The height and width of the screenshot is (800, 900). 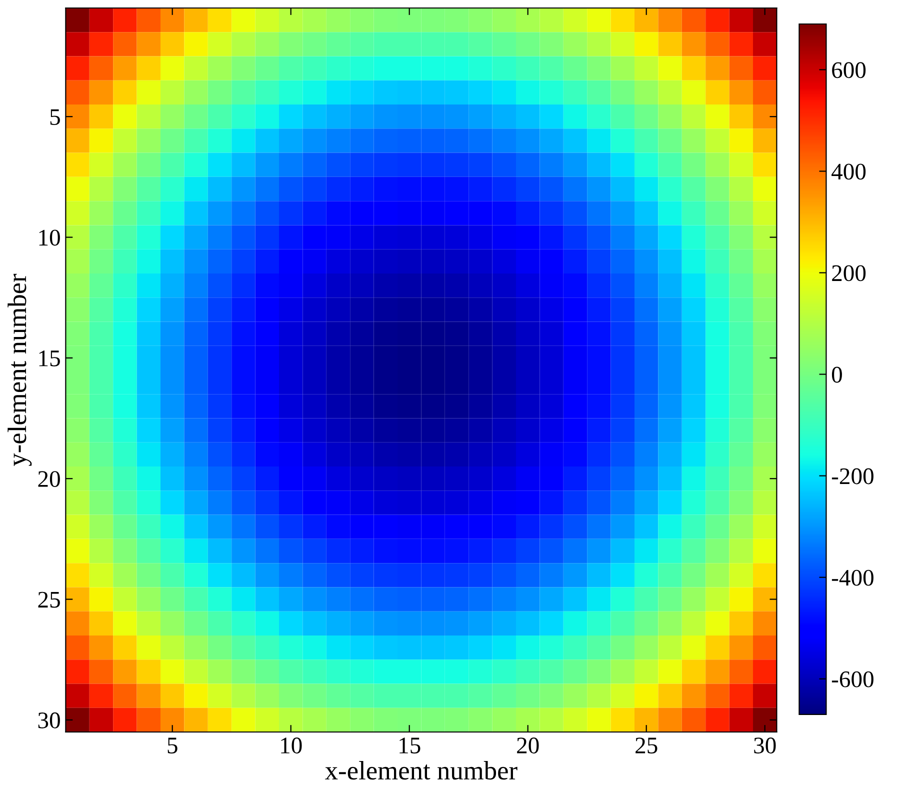 I want to click on x-tick-label: 5, so click(x=173, y=746).